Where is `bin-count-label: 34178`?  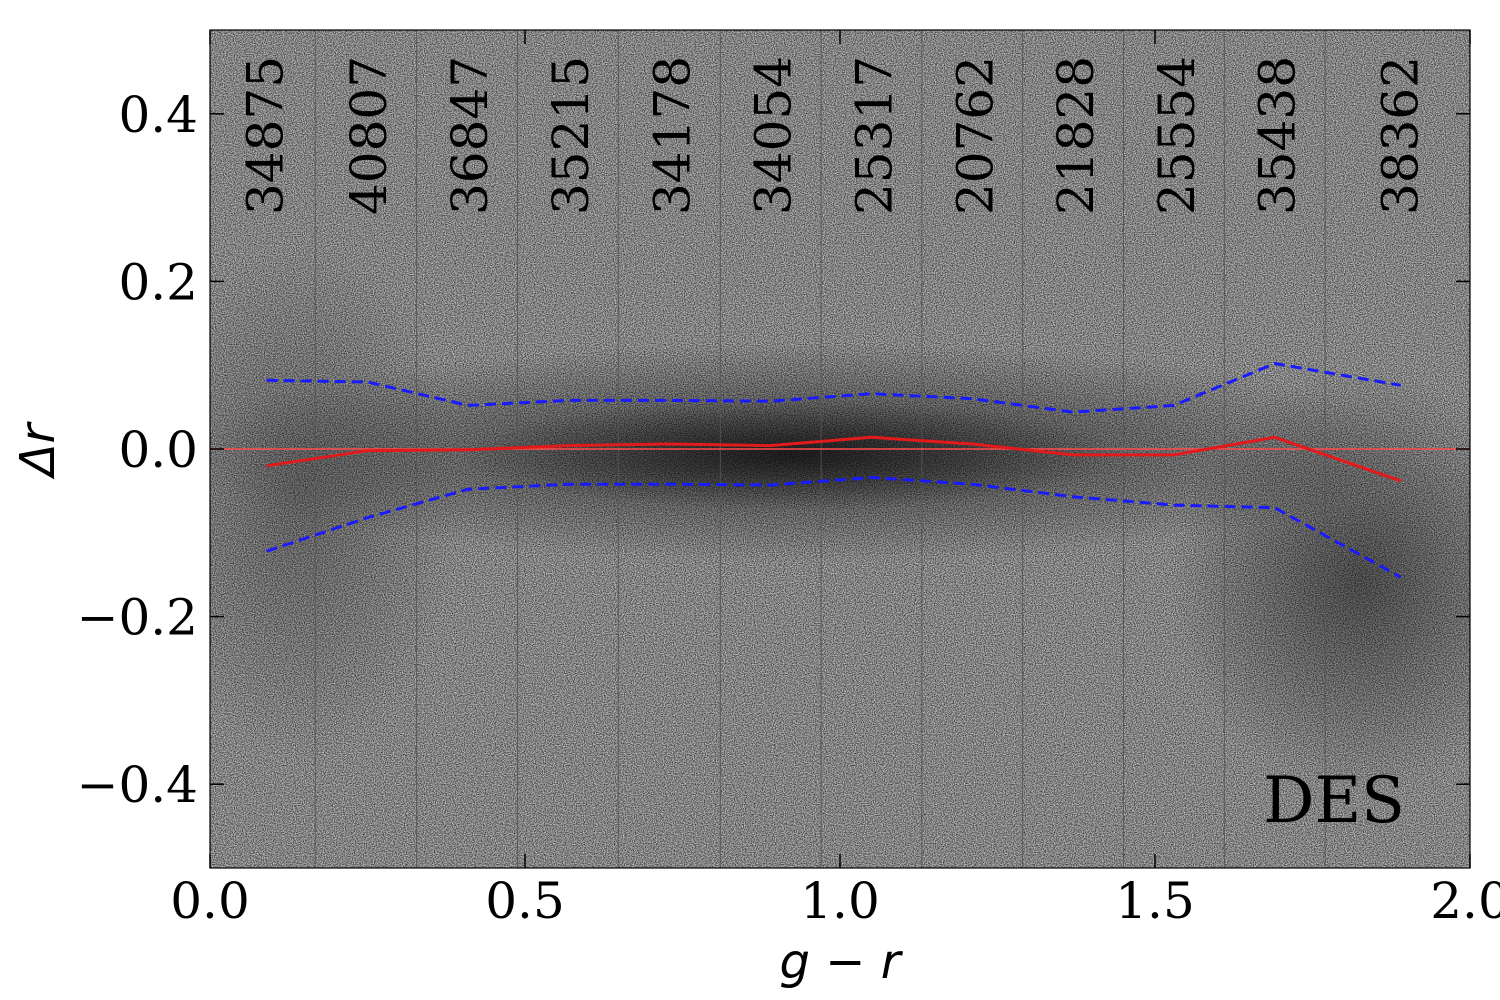 bin-count-label: 34178 is located at coordinates (672, 135).